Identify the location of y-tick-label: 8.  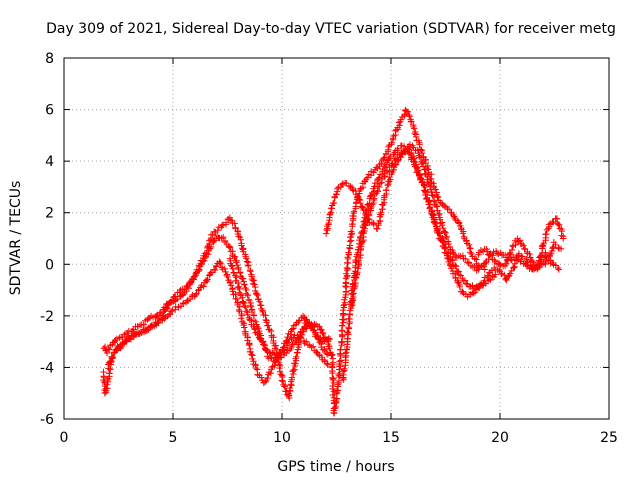
(49, 59).